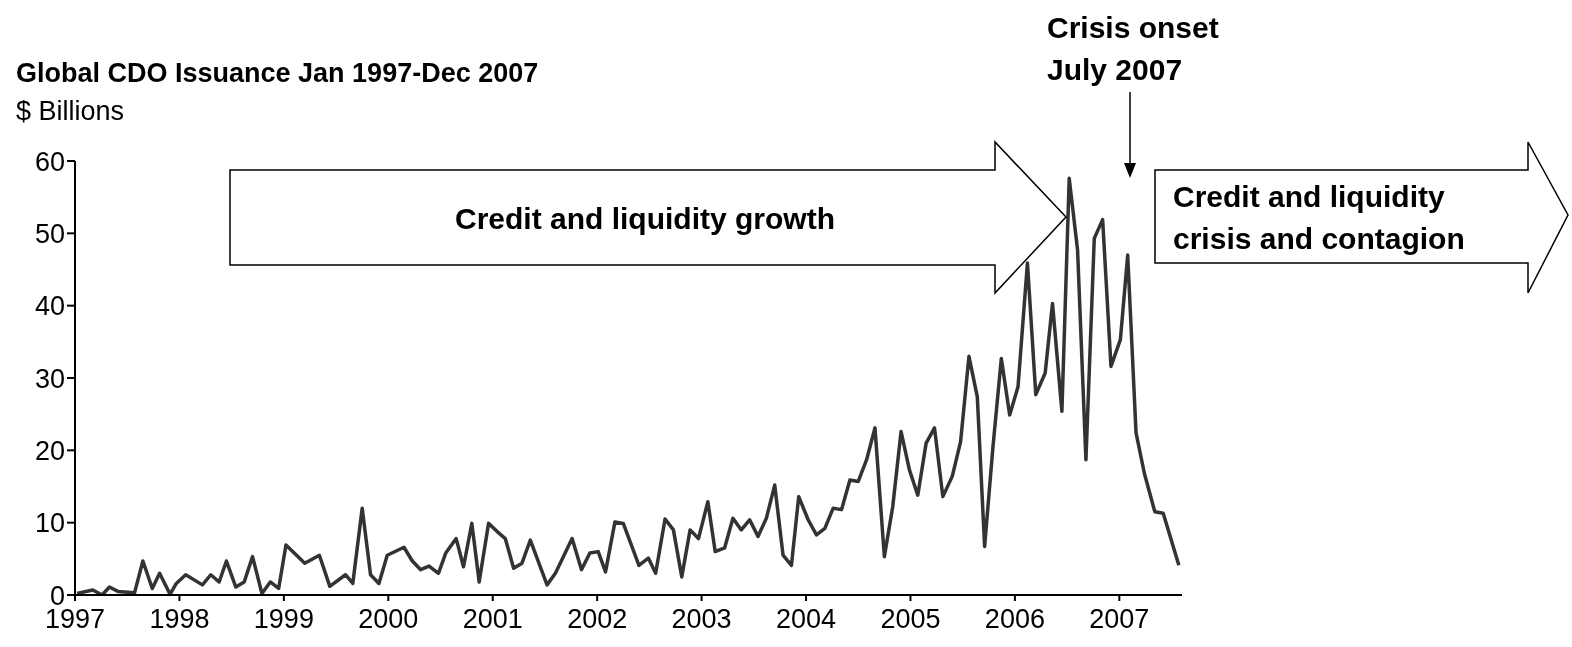 The height and width of the screenshot is (647, 1572). I want to click on y-tick-label: 20, so click(49, 450).